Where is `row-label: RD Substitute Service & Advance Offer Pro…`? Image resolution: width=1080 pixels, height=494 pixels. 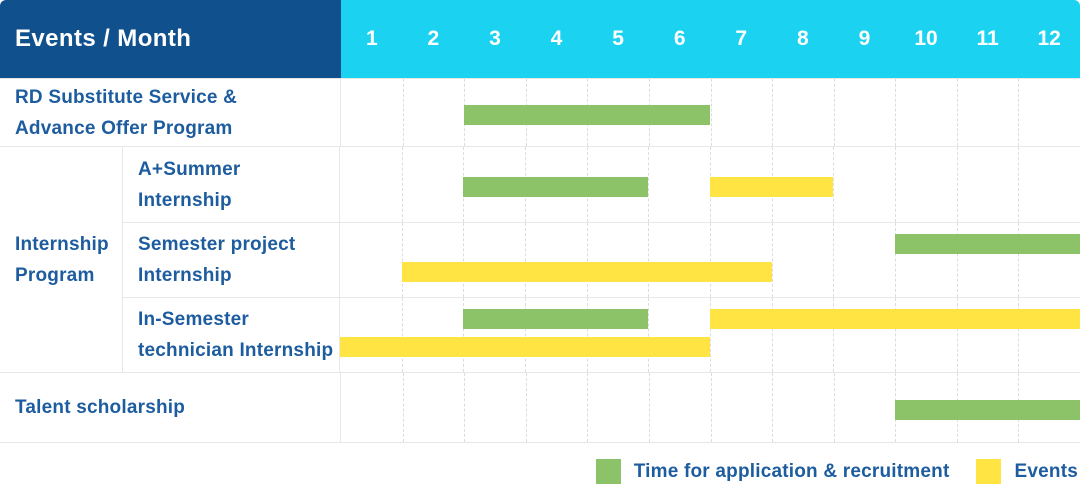 row-label: RD Substitute Service & Advance Offer Pro… is located at coordinates (170, 112).